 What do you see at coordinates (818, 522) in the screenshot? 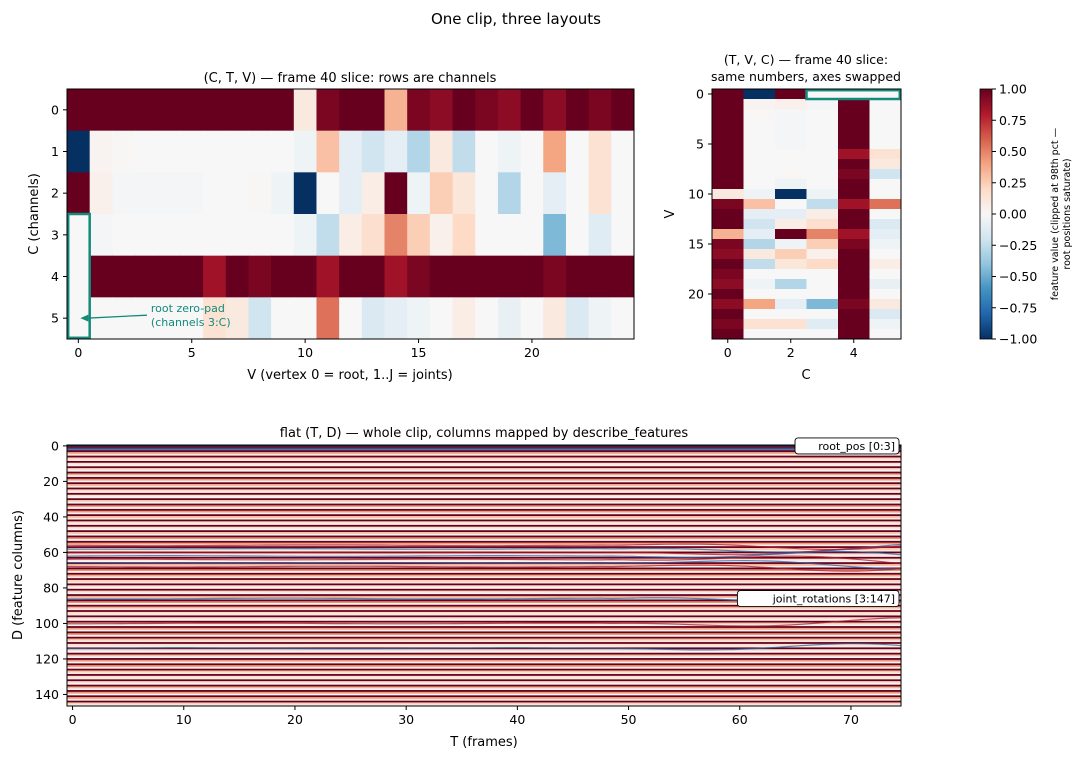
I see `flat-feature-labels: root_pos [0:3] joint_rotations [3:147]` at bounding box center [818, 522].